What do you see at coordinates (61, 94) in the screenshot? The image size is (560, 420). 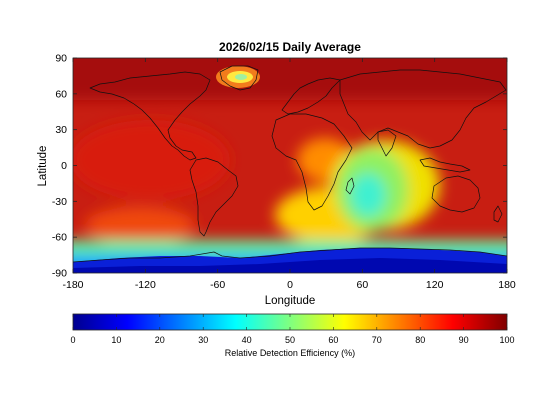 I see `y-tick-label: 60` at bounding box center [61, 94].